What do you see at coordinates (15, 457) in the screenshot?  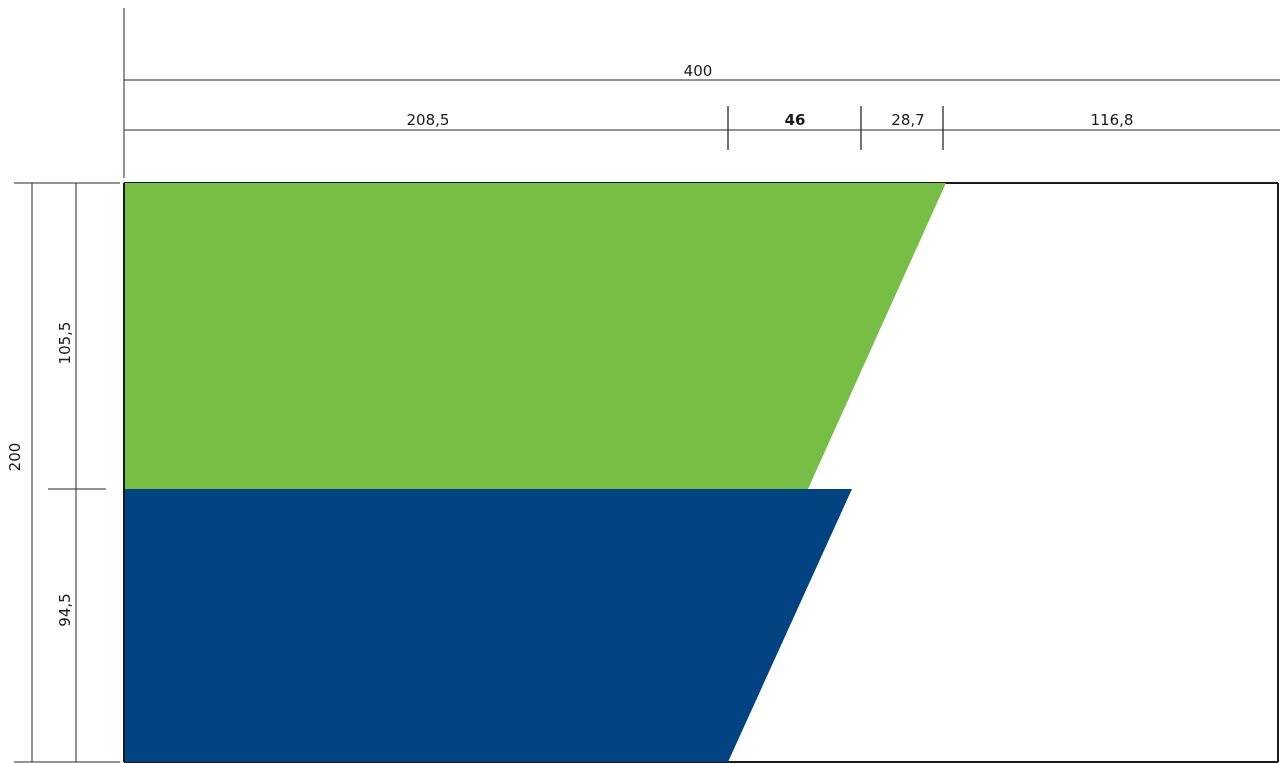 I see `overall-height-label: 200` at bounding box center [15, 457].